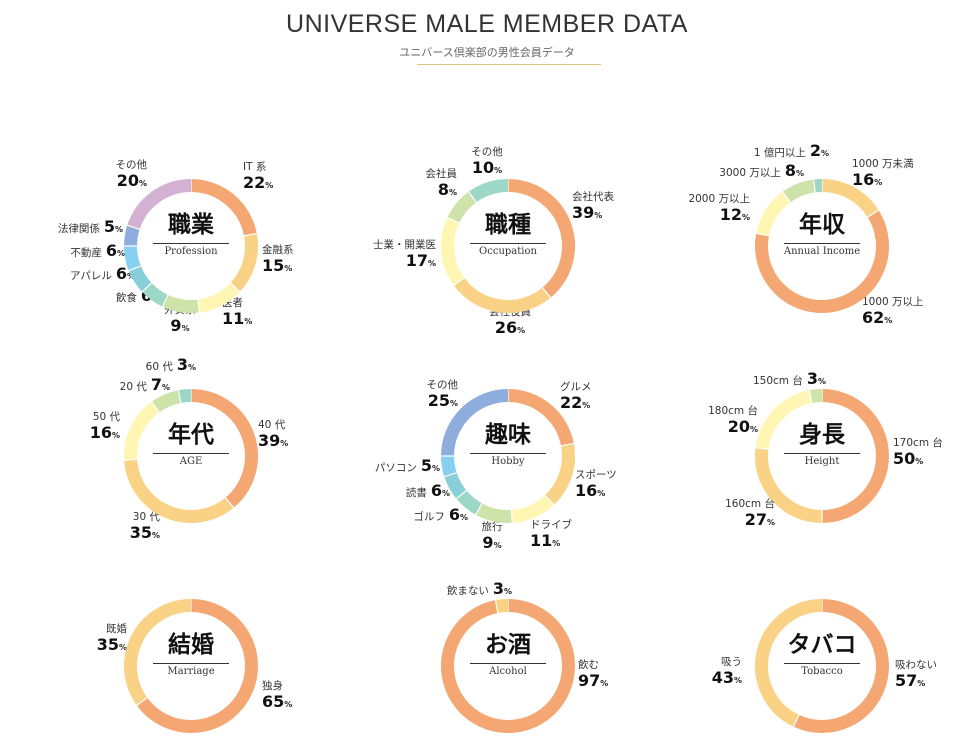  I want to click on chart-title: 身長, so click(822, 435).